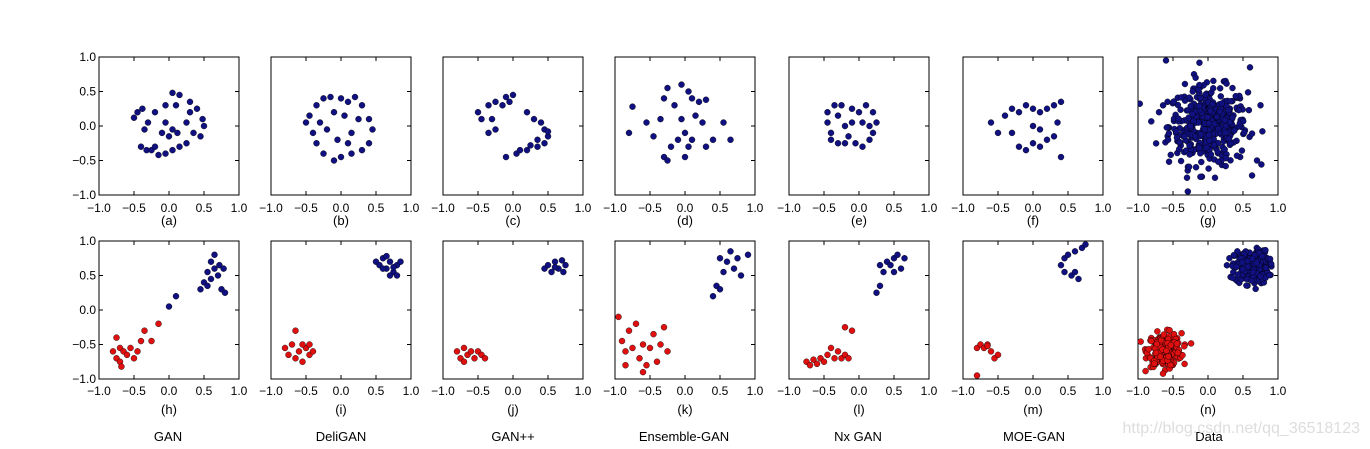 The width and height of the screenshot is (1370, 449). I want to click on scatter-panel: −1.0−1.0 −0.5 −0.5 0.0 0.0 0.5 0.5 1.0 1.0 (a), so click(159, 139).